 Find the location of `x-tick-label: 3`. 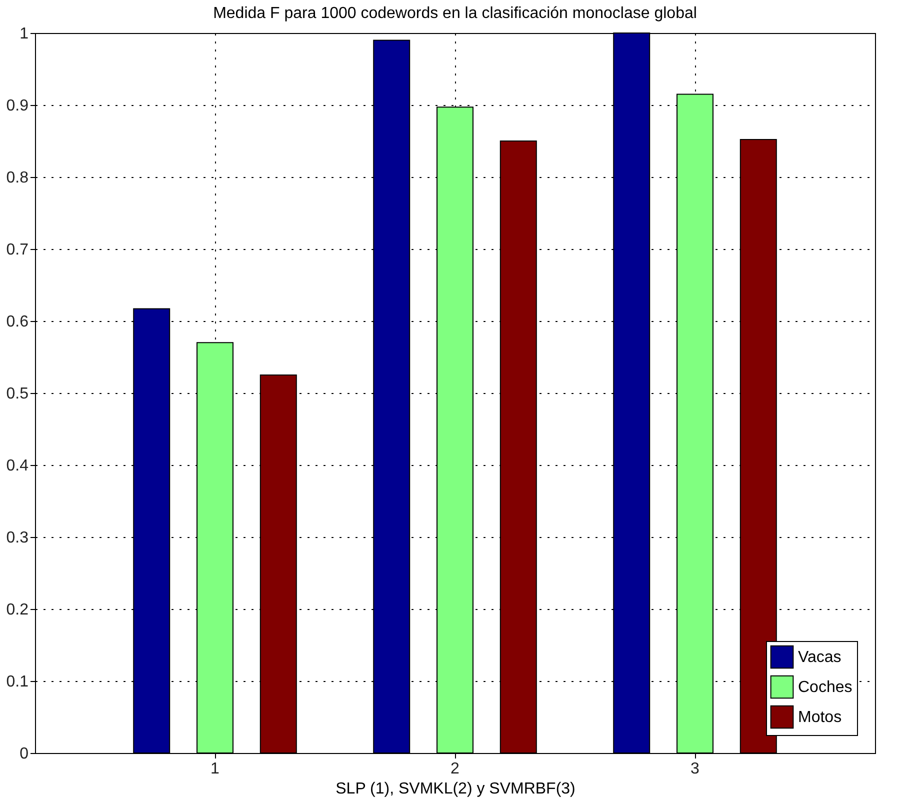

x-tick-label: 3 is located at coordinates (695, 769).